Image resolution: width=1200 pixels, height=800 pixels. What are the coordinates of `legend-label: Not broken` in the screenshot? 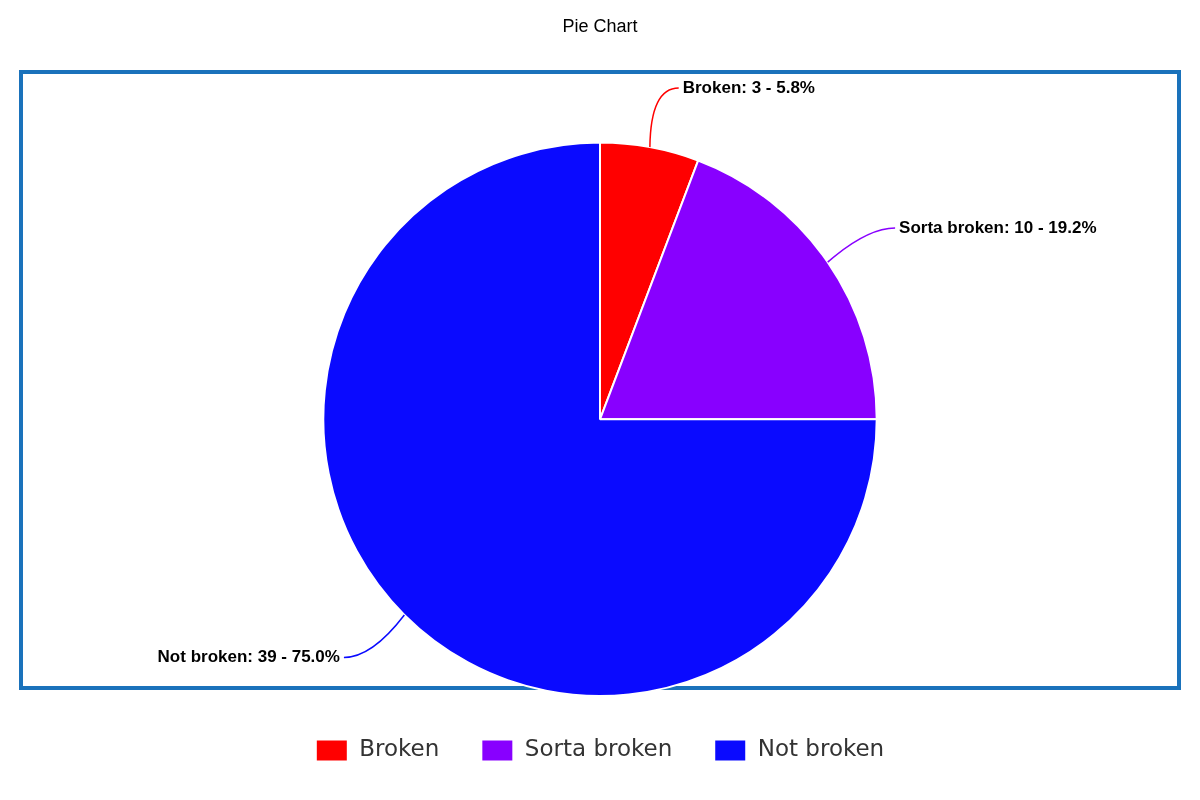 It's located at (821, 748).